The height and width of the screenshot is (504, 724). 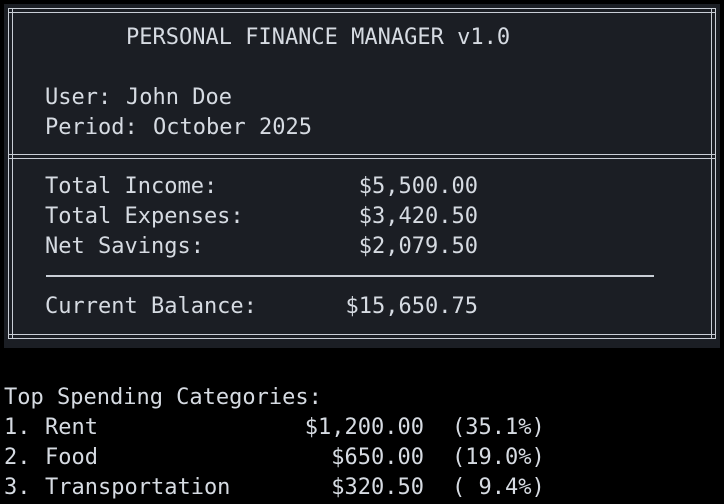 I want to click on period-label: Period:, so click(x=91, y=127).